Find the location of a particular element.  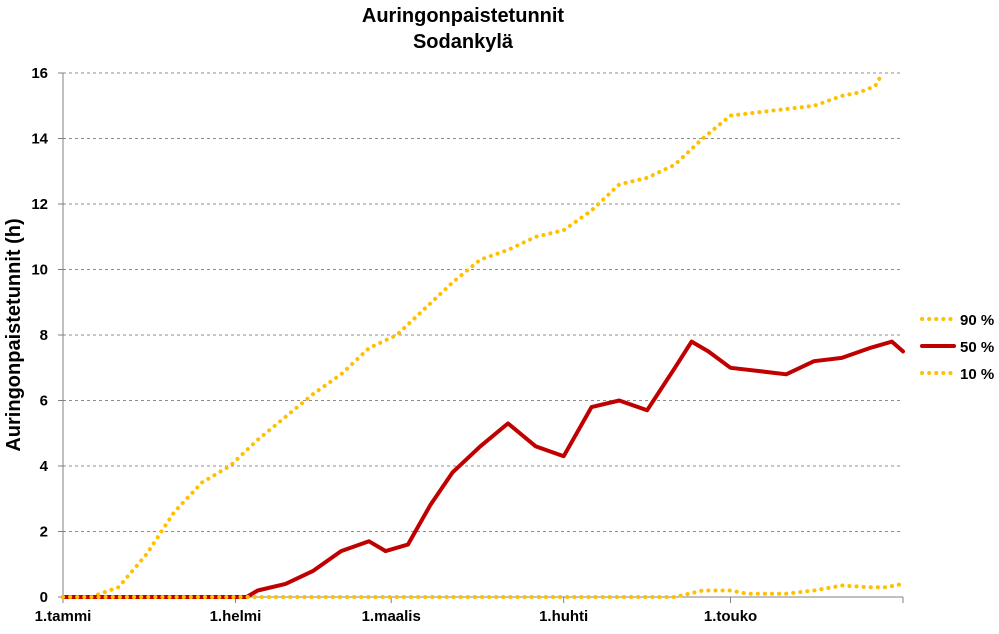

y-tick-label: 10 is located at coordinates (39, 270).